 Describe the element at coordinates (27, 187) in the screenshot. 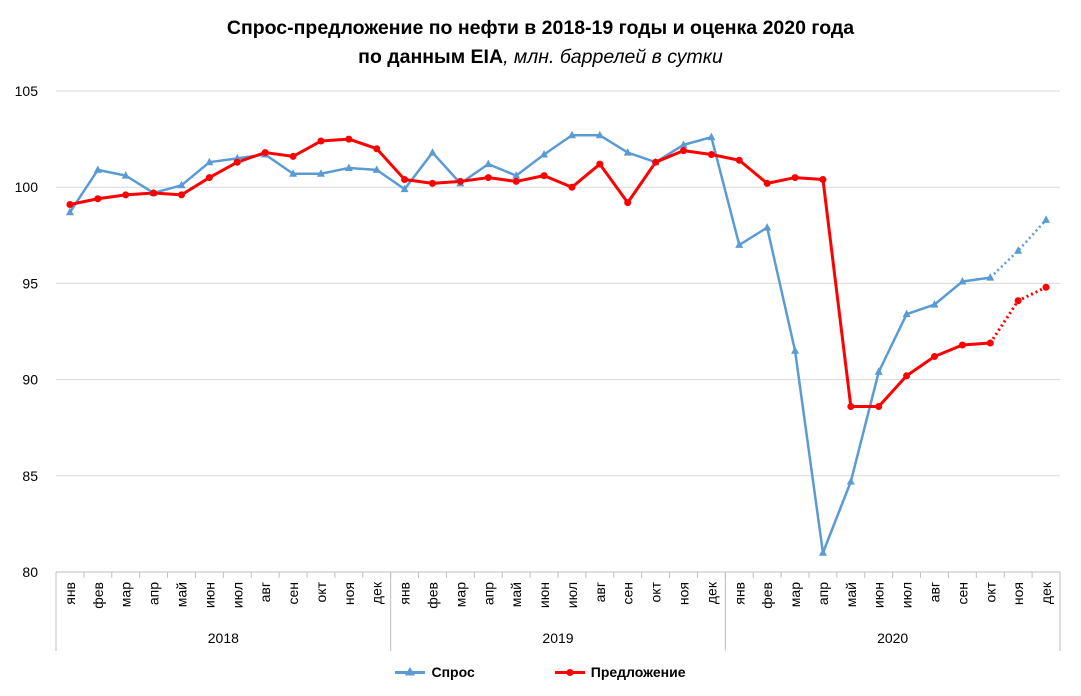

I see `y-tick-label: 100` at that location.